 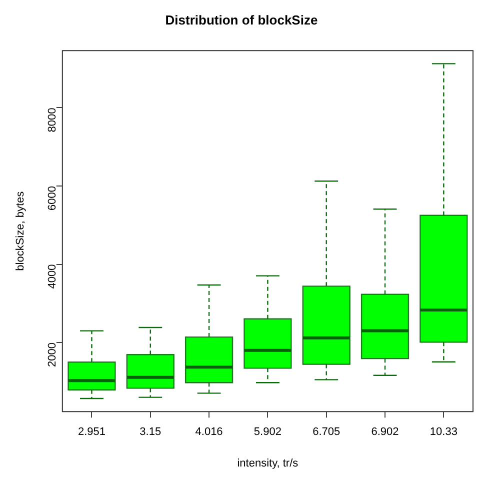 I want to click on x-tick-label: 6.902, so click(x=385, y=432).